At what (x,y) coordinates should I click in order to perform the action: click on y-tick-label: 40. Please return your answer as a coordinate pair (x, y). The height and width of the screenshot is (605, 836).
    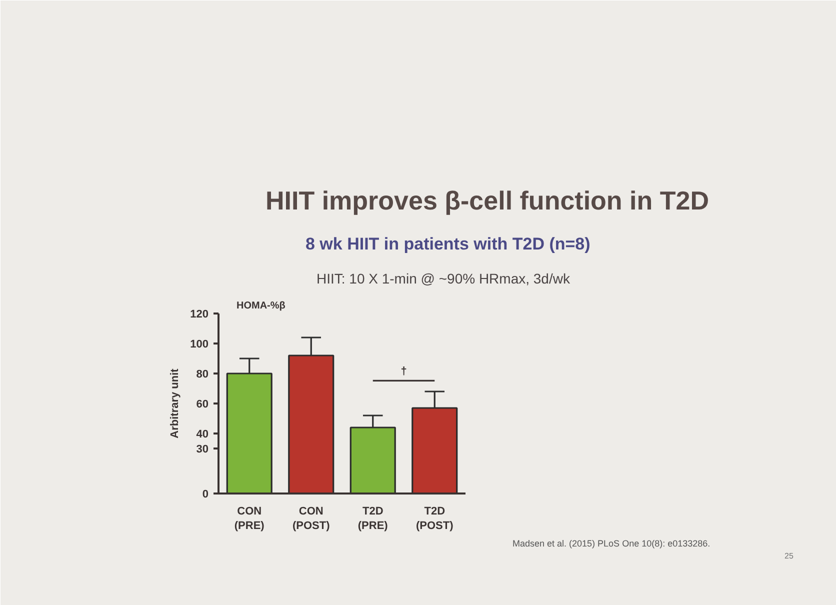
    Looking at the image, I should click on (202, 434).